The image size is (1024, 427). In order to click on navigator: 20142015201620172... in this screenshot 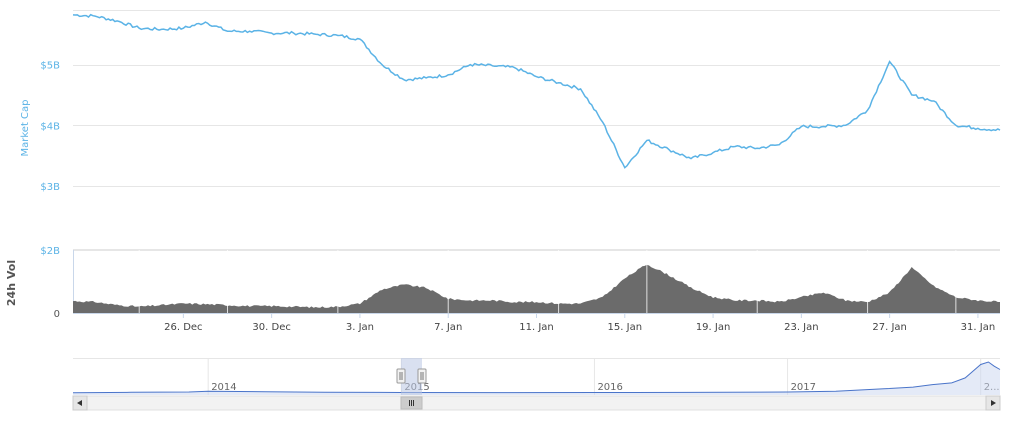, I will do `click(536, 384)`.